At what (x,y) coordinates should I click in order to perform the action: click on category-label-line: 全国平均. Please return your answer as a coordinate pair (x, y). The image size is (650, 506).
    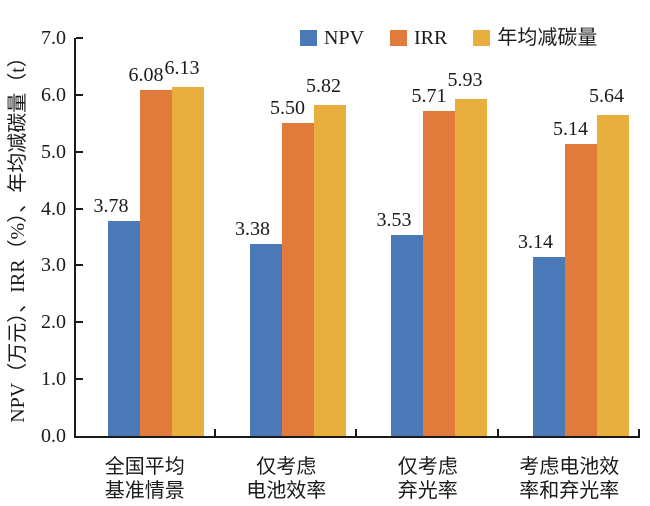
    Looking at the image, I should click on (144, 467).